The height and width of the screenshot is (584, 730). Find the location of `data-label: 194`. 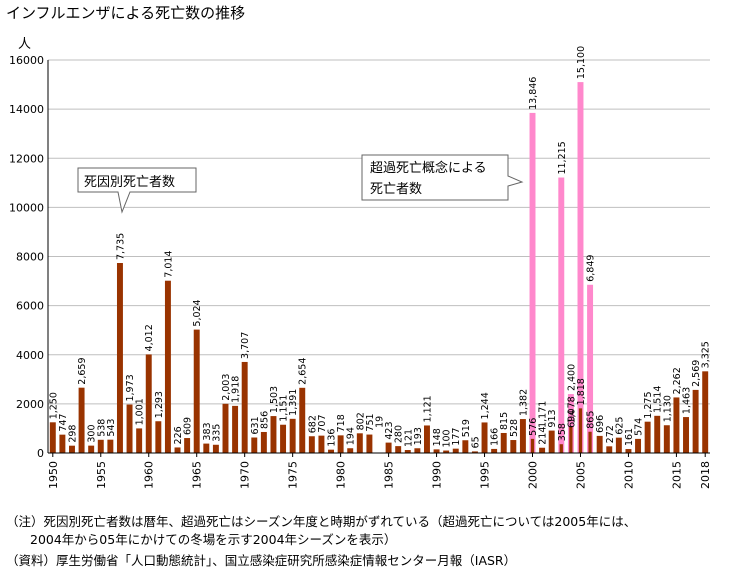

data-label: 194 is located at coordinates (351, 436).